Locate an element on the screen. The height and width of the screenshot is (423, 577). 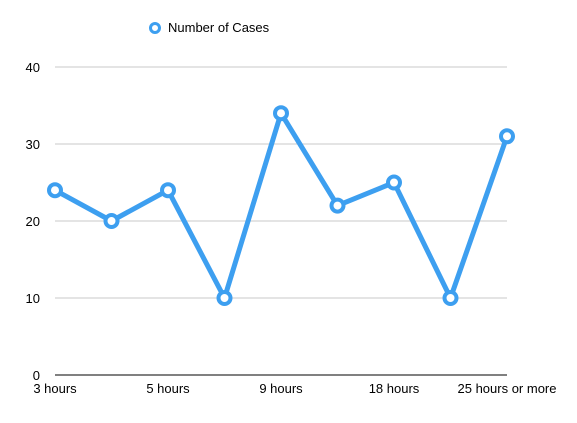
y-tick-label: 0 is located at coordinates (36, 375).